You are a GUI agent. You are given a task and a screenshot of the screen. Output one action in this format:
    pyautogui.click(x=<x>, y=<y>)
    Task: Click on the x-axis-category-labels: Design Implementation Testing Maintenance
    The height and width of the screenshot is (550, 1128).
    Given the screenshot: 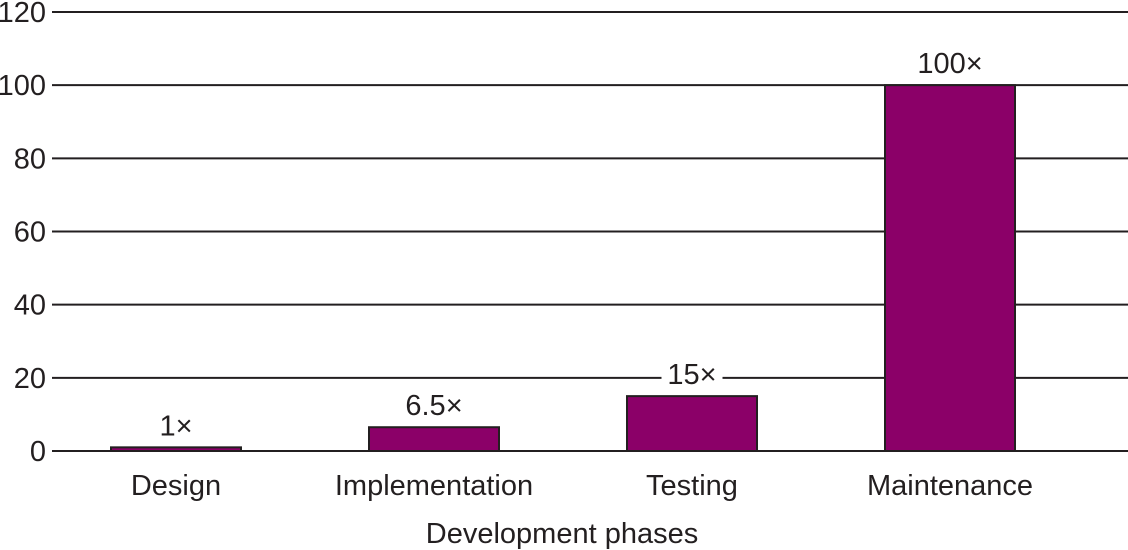 What is the action you would take?
    pyautogui.click(x=582, y=486)
    